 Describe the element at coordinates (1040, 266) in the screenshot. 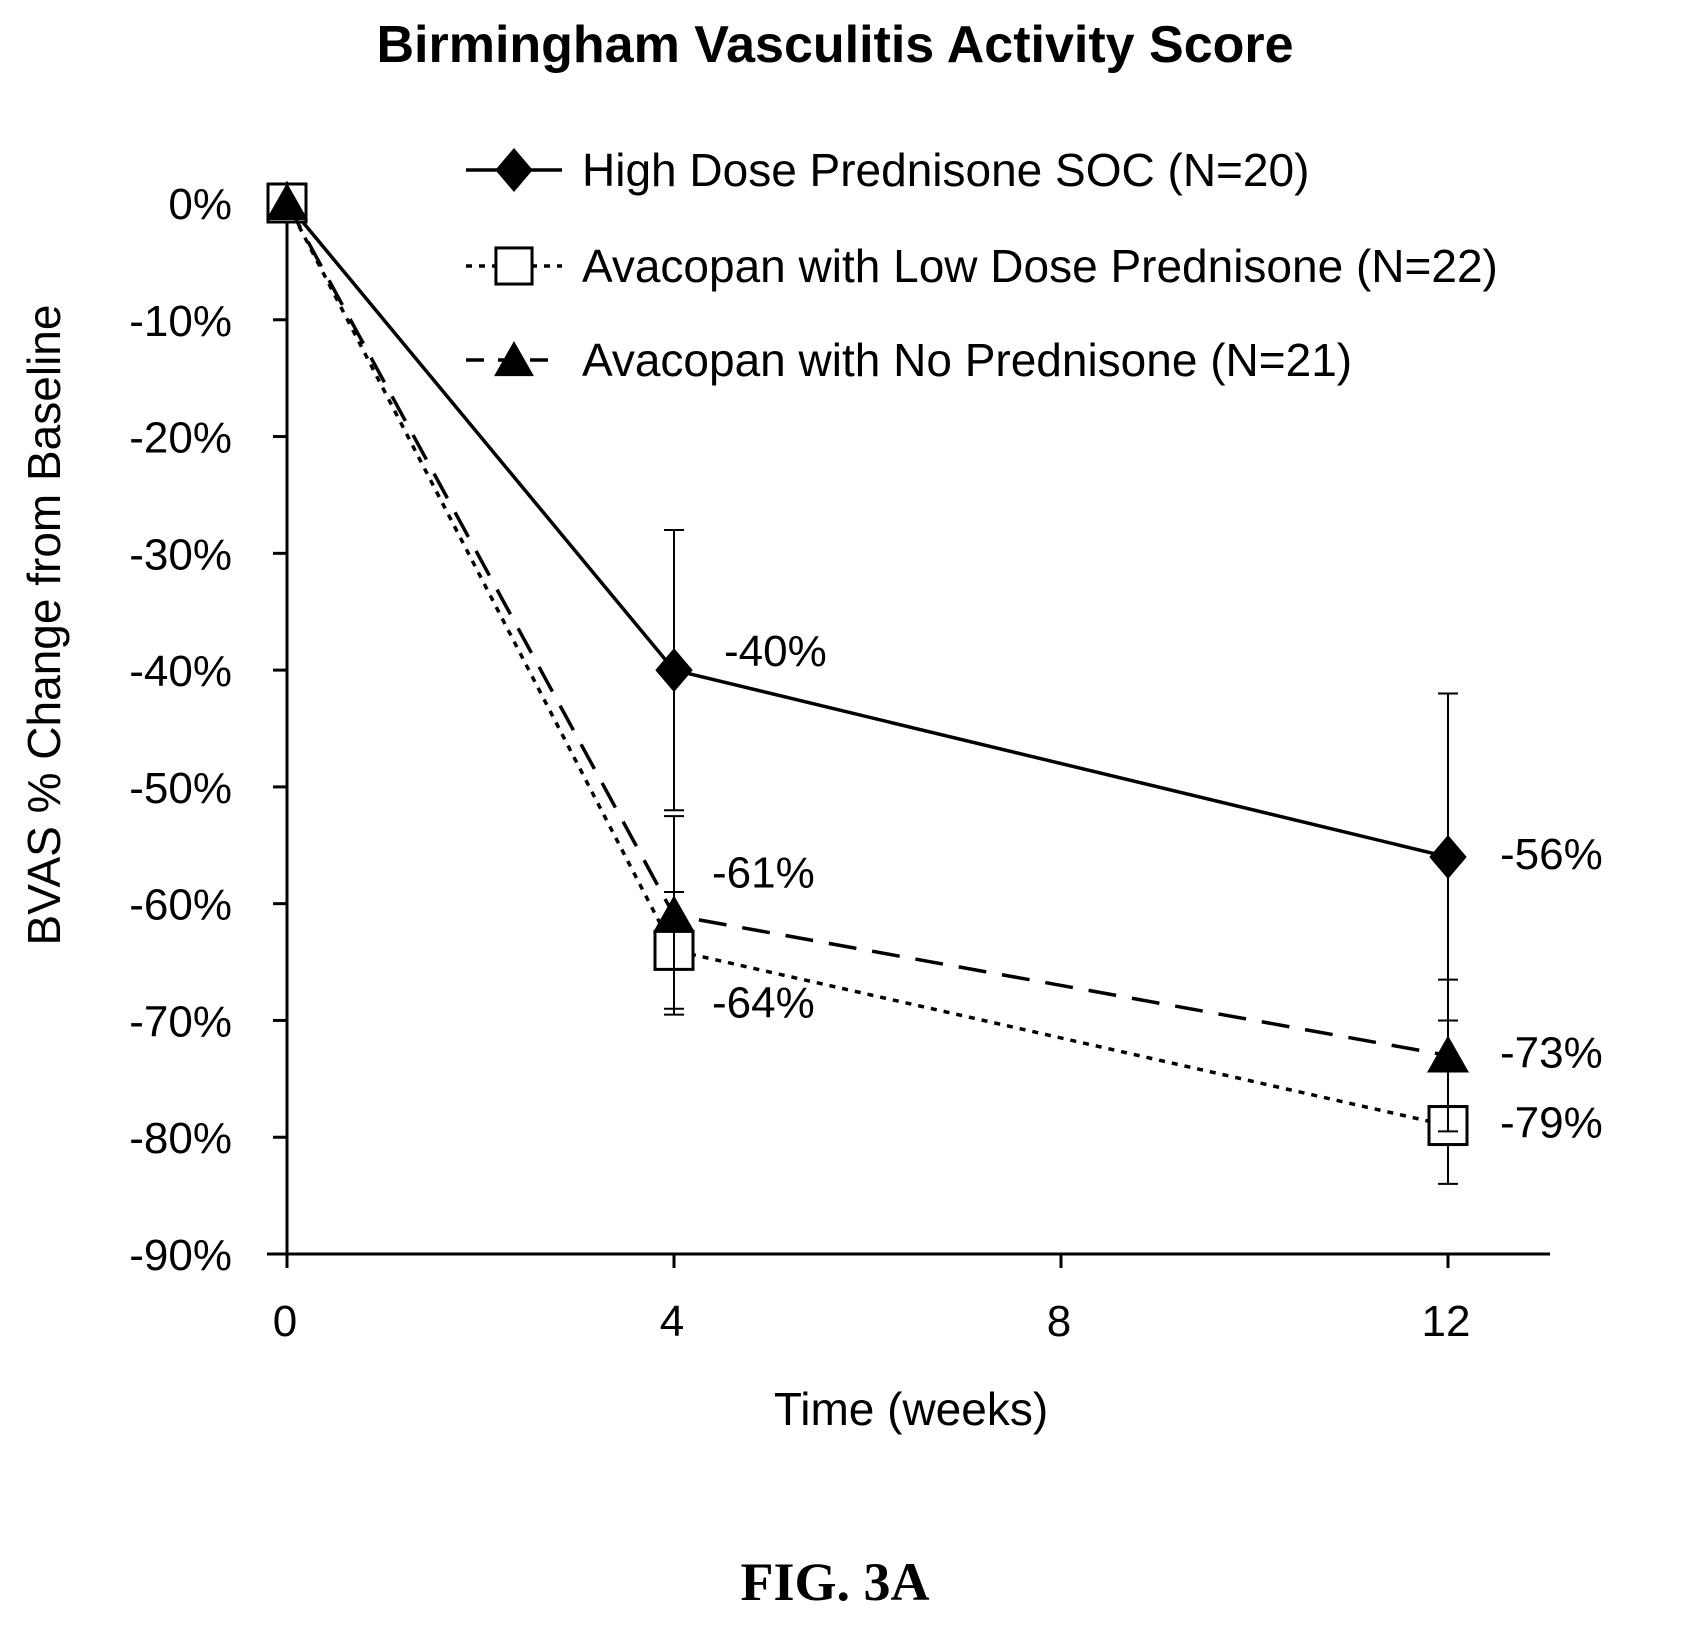

I see `legend-label: Avacopan with Low Dose Prednisone (N=22)` at that location.